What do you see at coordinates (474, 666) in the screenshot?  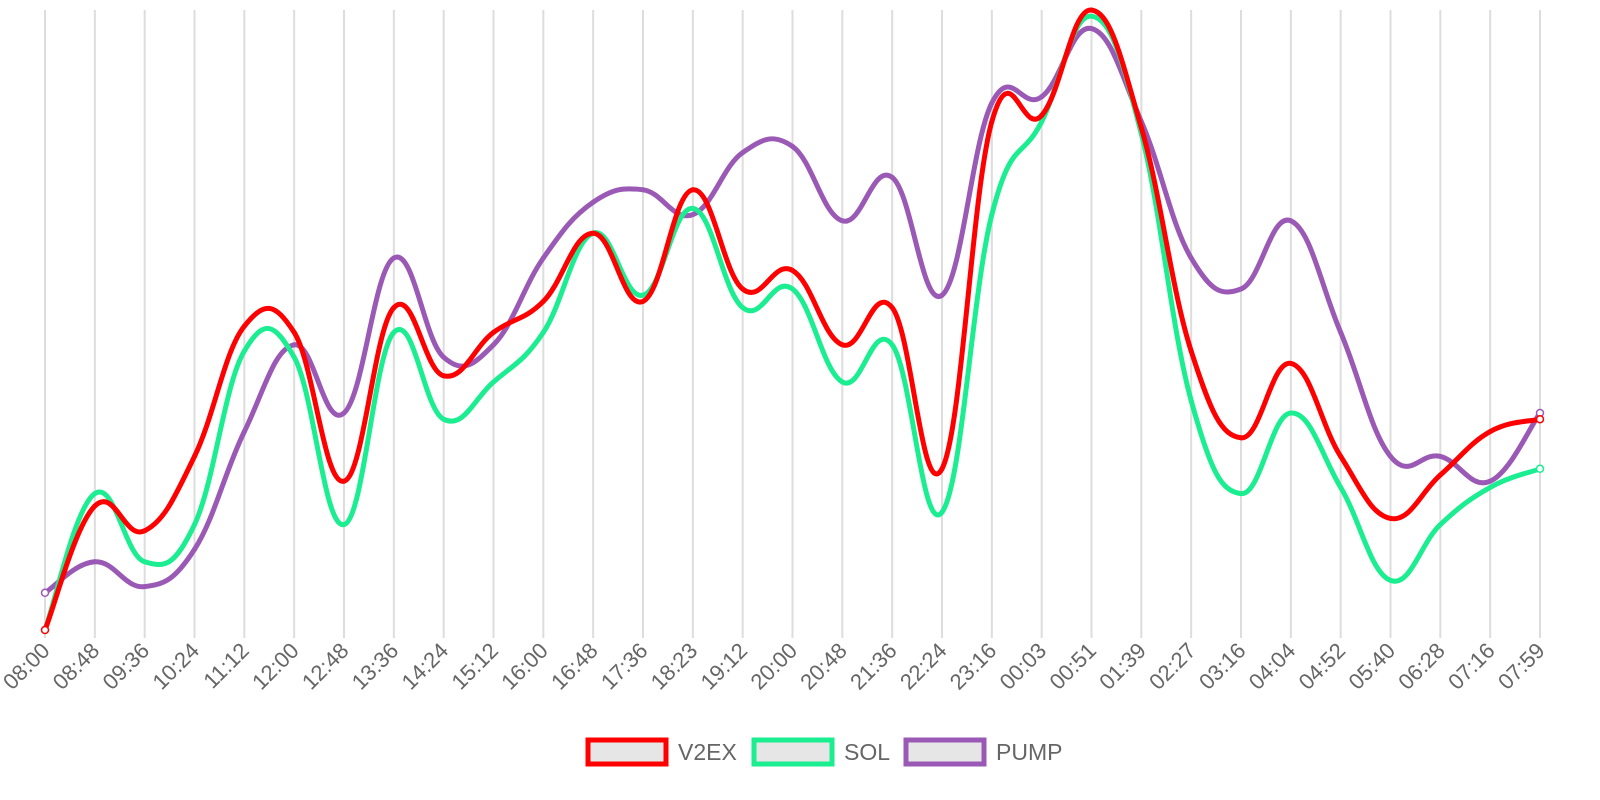 I see `x-tick-label: 15:12` at bounding box center [474, 666].